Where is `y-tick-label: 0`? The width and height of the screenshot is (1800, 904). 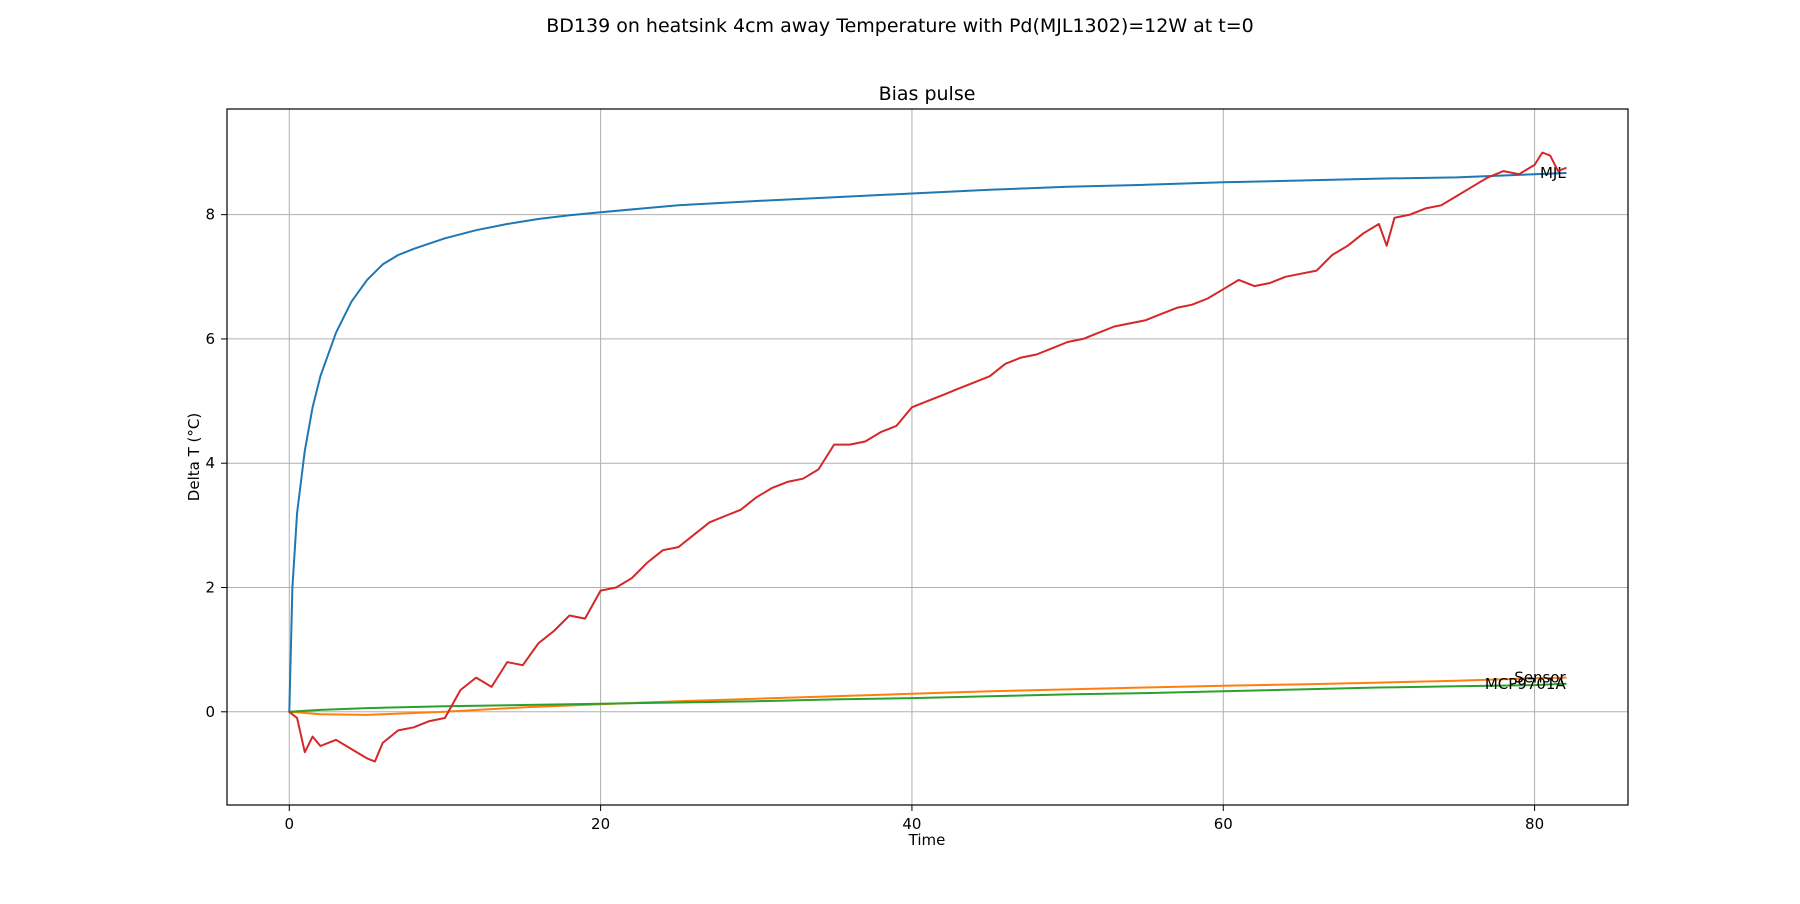
y-tick-label: 0 is located at coordinates (210, 712).